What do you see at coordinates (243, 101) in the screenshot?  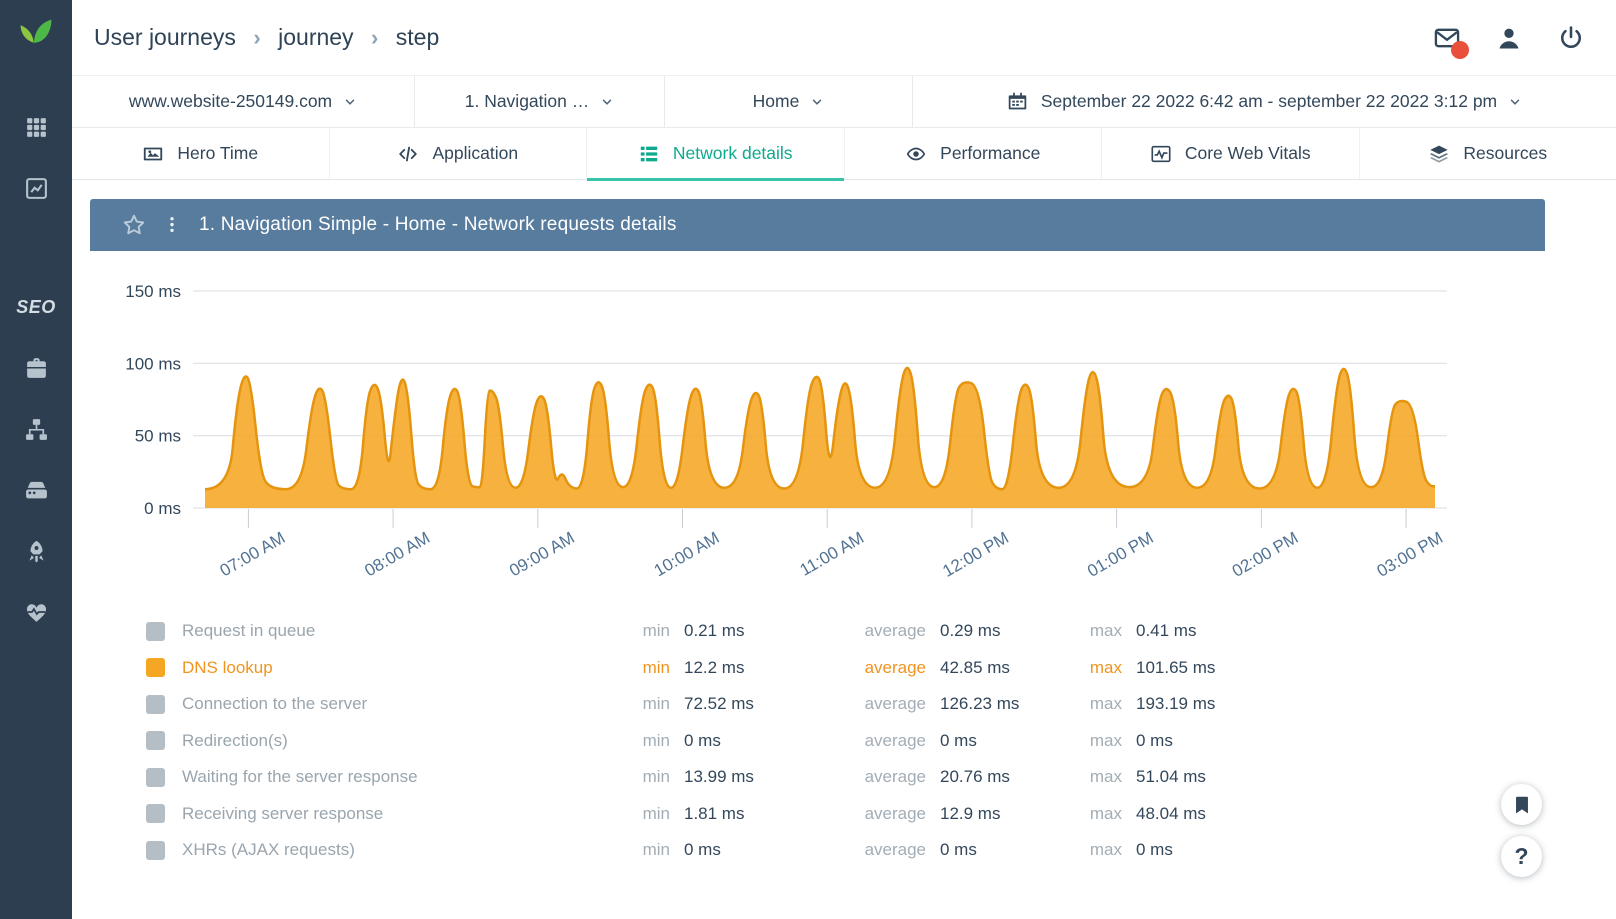 I see `website-dropdown: www.website-250149.com` at bounding box center [243, 101].